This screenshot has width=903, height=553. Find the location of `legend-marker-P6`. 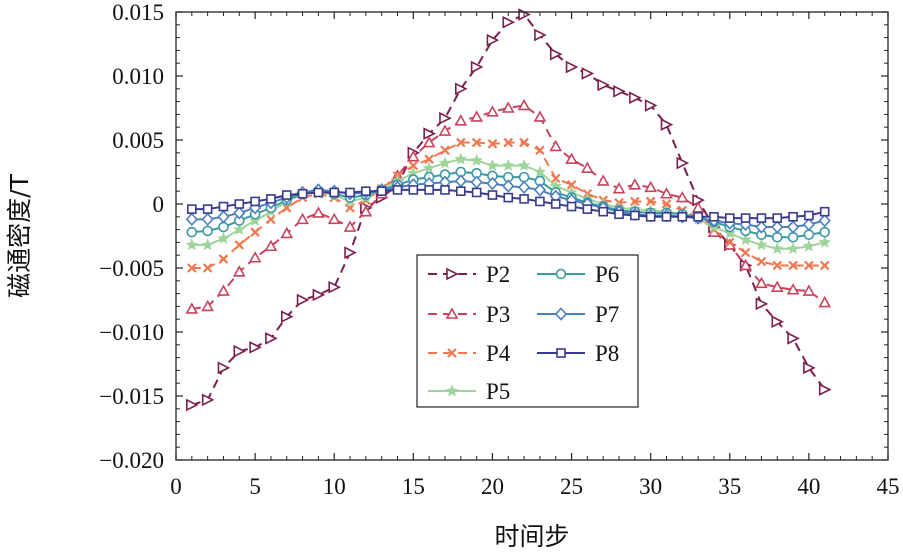

legend-marker-P6 is located at coordinates (561, 274).